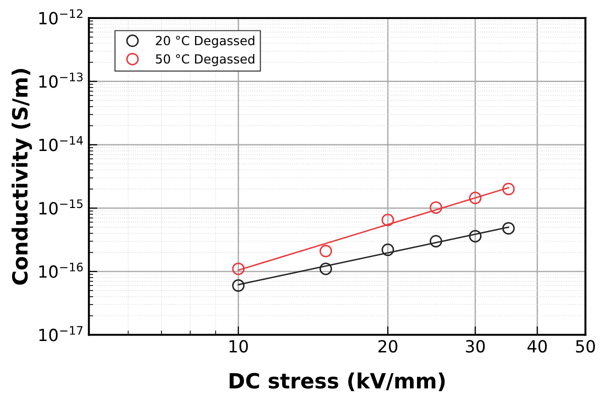 The width and height of the screenshot is (613, 401). I want to click on x-axis-title: DC stress (kV/mm), so click(337, 382).